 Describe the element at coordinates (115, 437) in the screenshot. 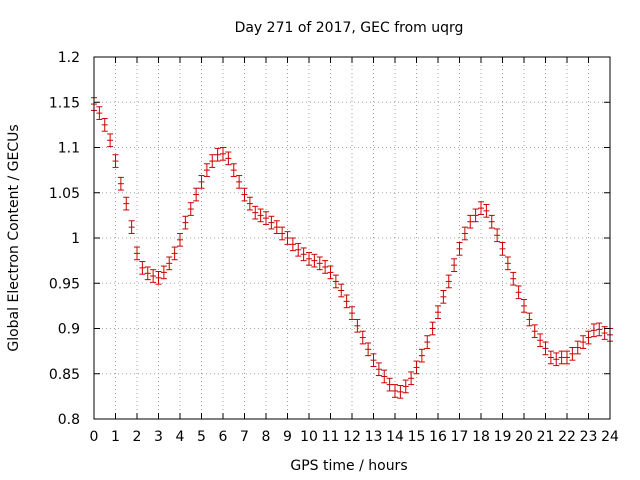

I see `x-tick-label: 1` at that location.